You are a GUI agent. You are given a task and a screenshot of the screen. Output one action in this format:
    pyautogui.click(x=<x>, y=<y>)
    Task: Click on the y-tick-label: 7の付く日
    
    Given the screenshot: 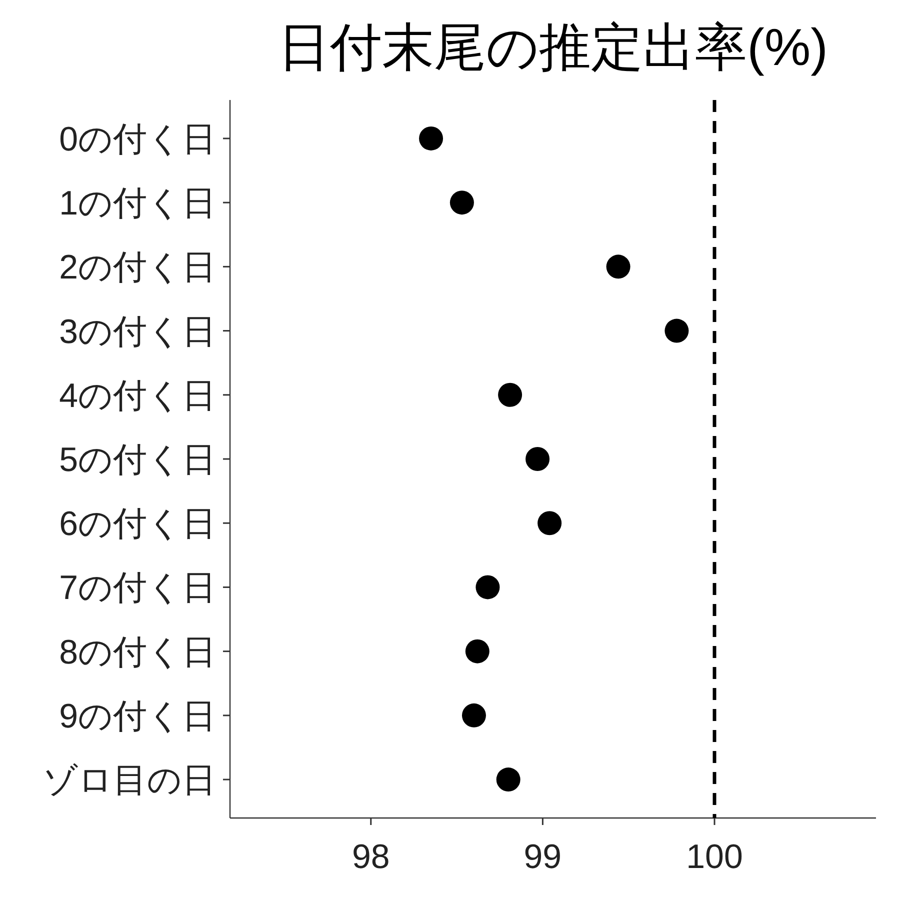 What is the action you would take?
    pyautogui.click(x=137, y=588)
    